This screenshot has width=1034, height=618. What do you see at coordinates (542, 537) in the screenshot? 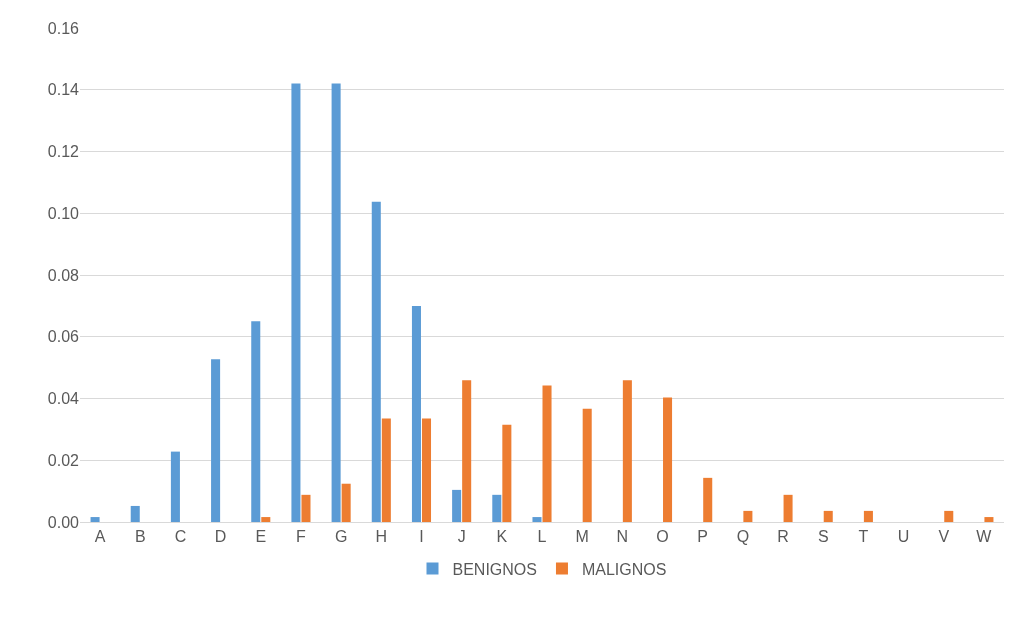
I see `x-tick-label: L` at bounding box center [542, 537].